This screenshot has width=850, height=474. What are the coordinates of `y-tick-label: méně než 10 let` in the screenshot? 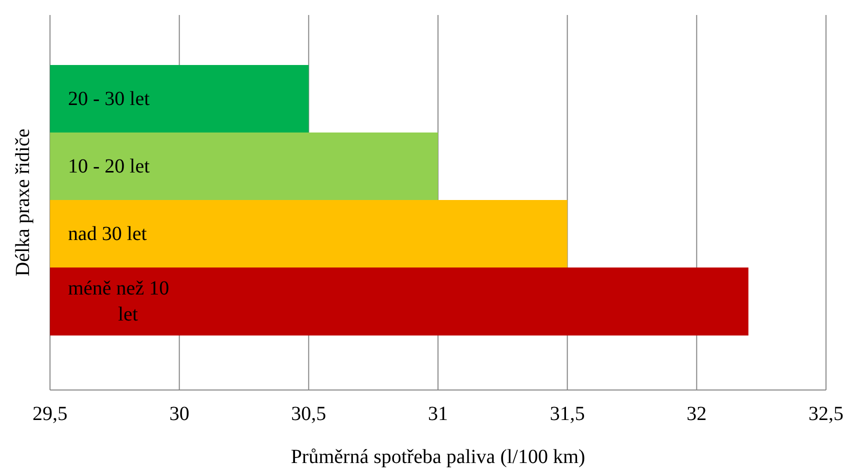 It's located at (119, 301).